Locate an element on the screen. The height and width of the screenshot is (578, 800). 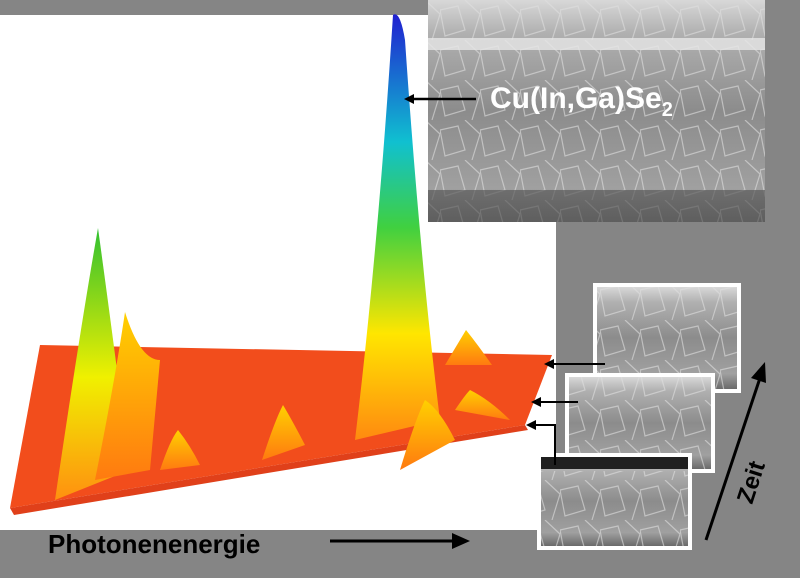
material-text: Cu(In,Ga)Se is located at coordinates (576, 98).